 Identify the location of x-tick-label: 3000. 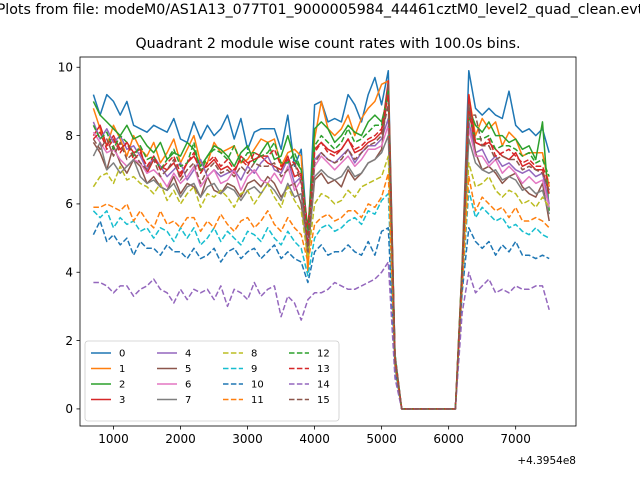
(247, 439).